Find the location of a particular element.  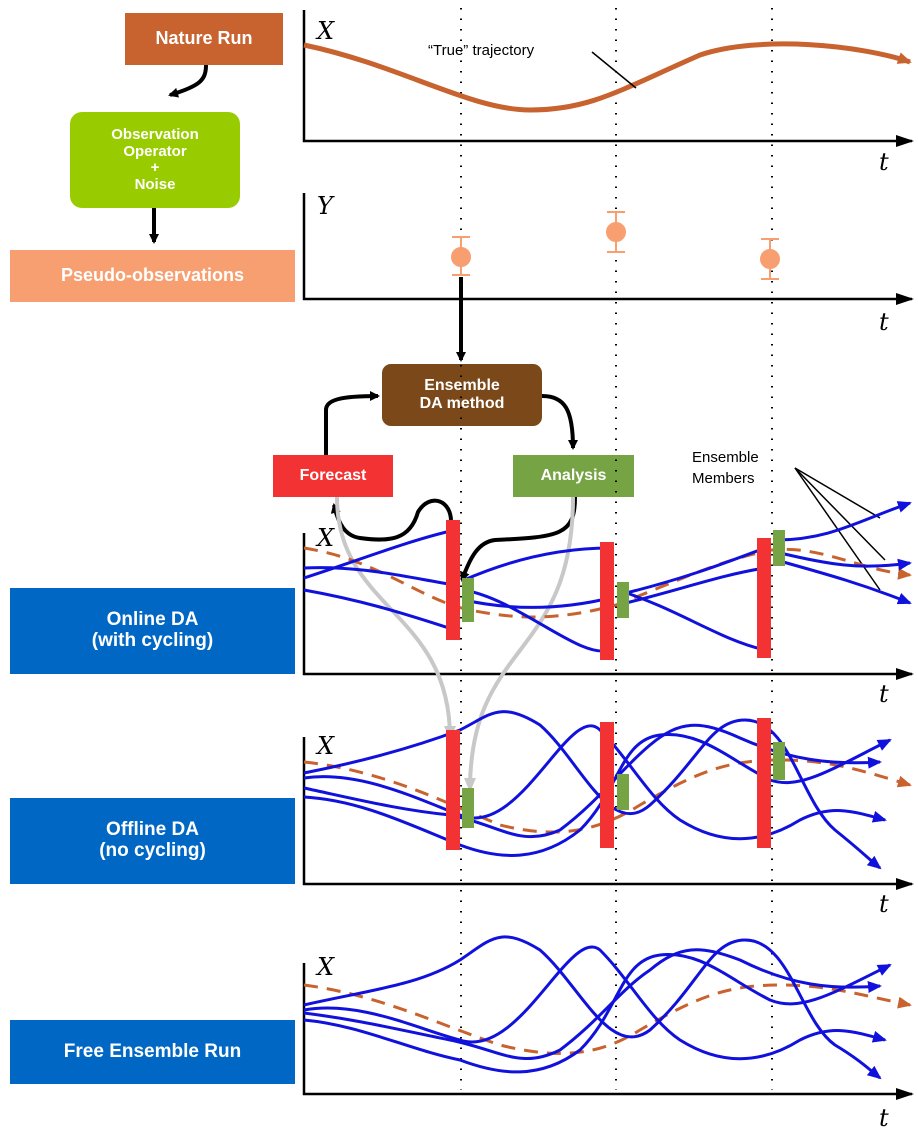

offline-da-plot is located at coordinates (607, 790).